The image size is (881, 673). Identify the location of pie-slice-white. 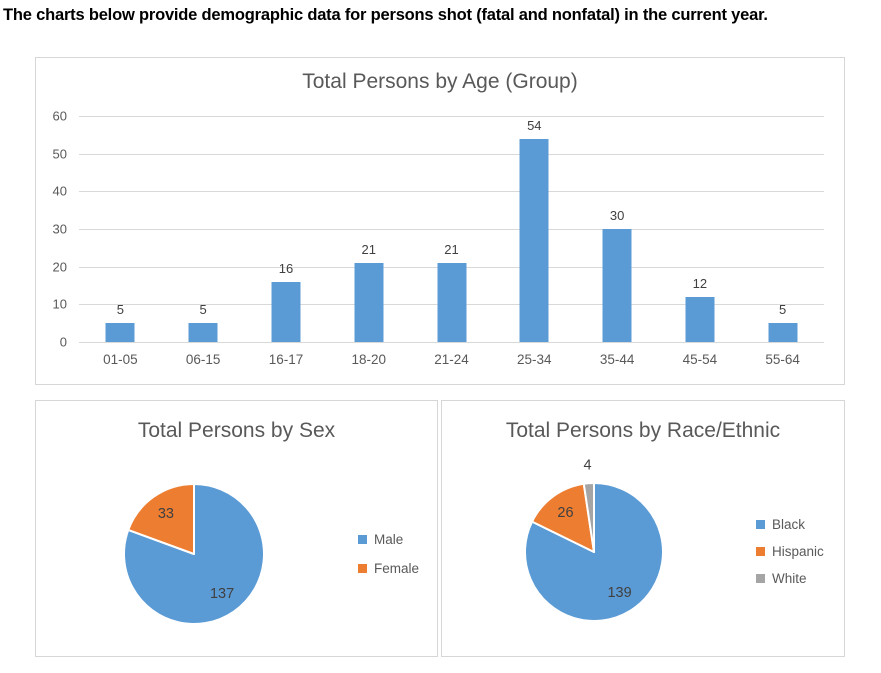
(588, 517).